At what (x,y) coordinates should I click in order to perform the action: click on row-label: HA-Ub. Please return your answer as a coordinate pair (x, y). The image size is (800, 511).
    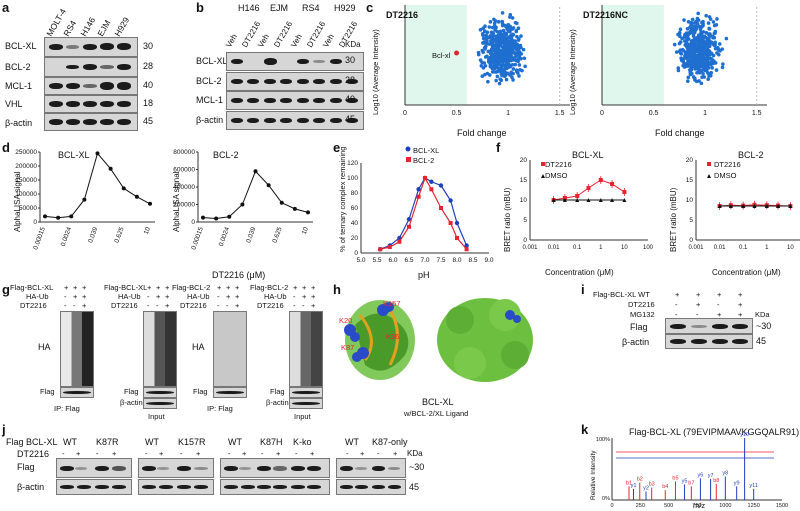
    Looking at the image, I should click on (129, 296).